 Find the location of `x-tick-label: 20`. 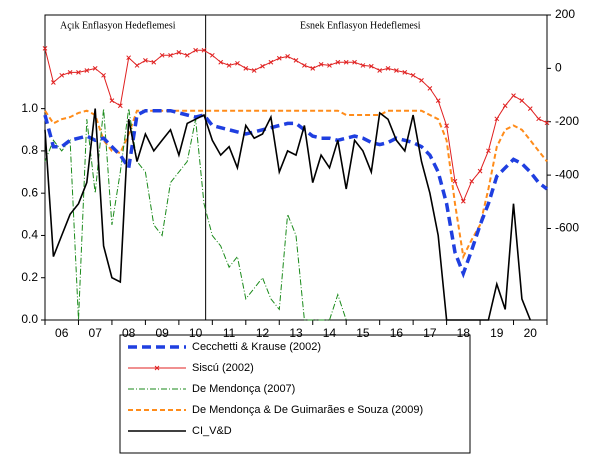

x-tick-label: 20 is located at coordinates (531, 333).